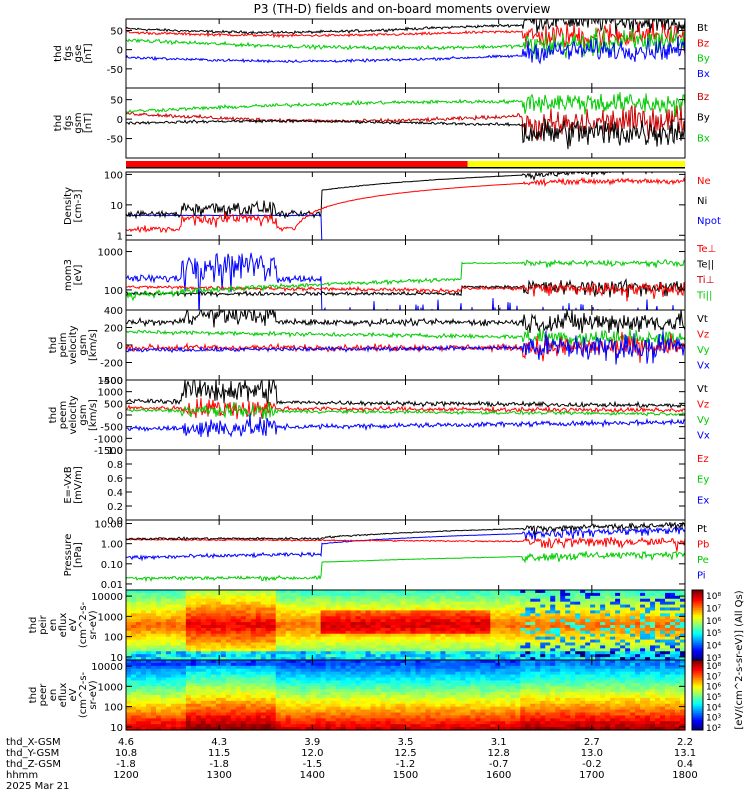  I want to click on ylabel-line: [cm-3], so click(78, 205).